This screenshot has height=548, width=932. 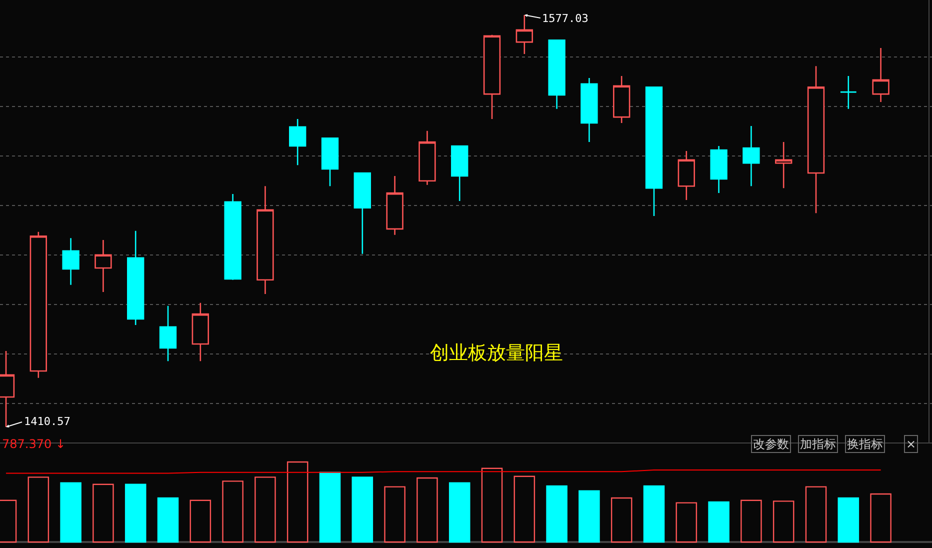 What do you see at coordinates (865, 444) in the screenshot?
I see `annotation: 换指标` at bounding box center [865, 444].